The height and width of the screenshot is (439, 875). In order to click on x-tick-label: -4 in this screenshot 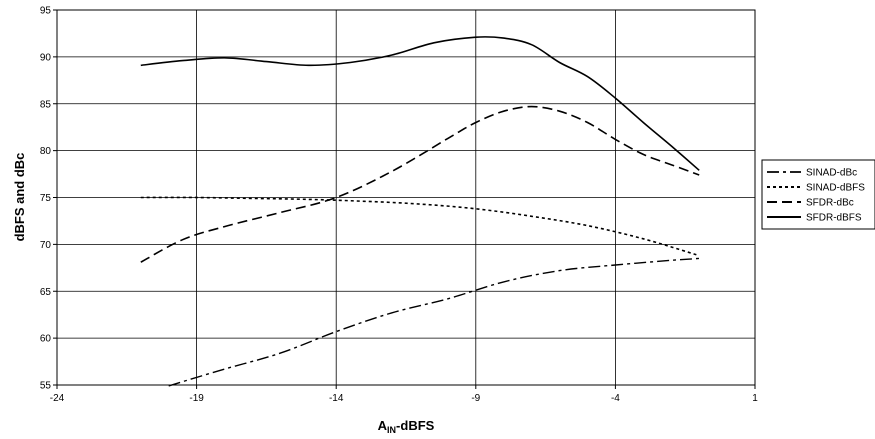, I will do `click(615, 398)`.